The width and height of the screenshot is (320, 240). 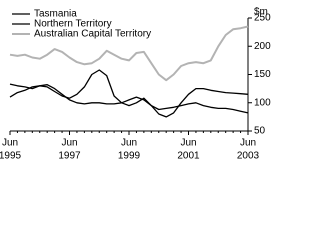 I want to click on x-tick-label: 1995, so click(x=11, y=156).